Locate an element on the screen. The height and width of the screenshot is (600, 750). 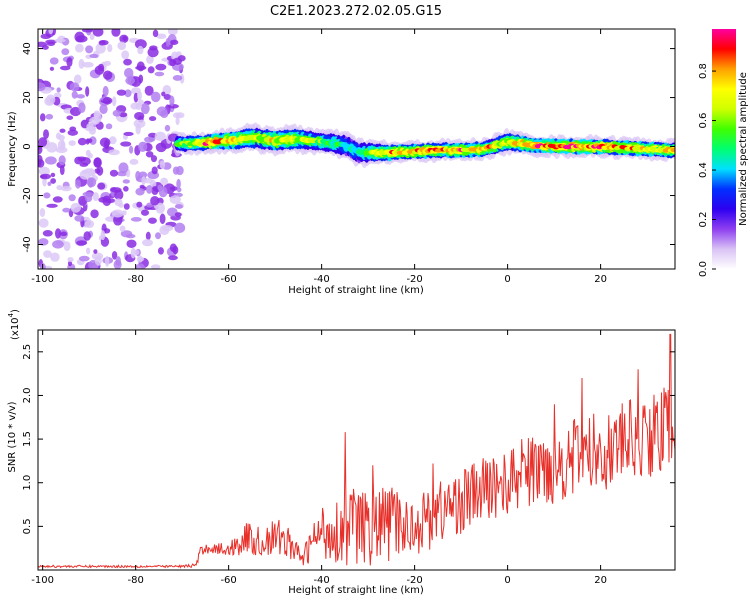
x-tick-label: 0 is located at coordinates (507, 279).